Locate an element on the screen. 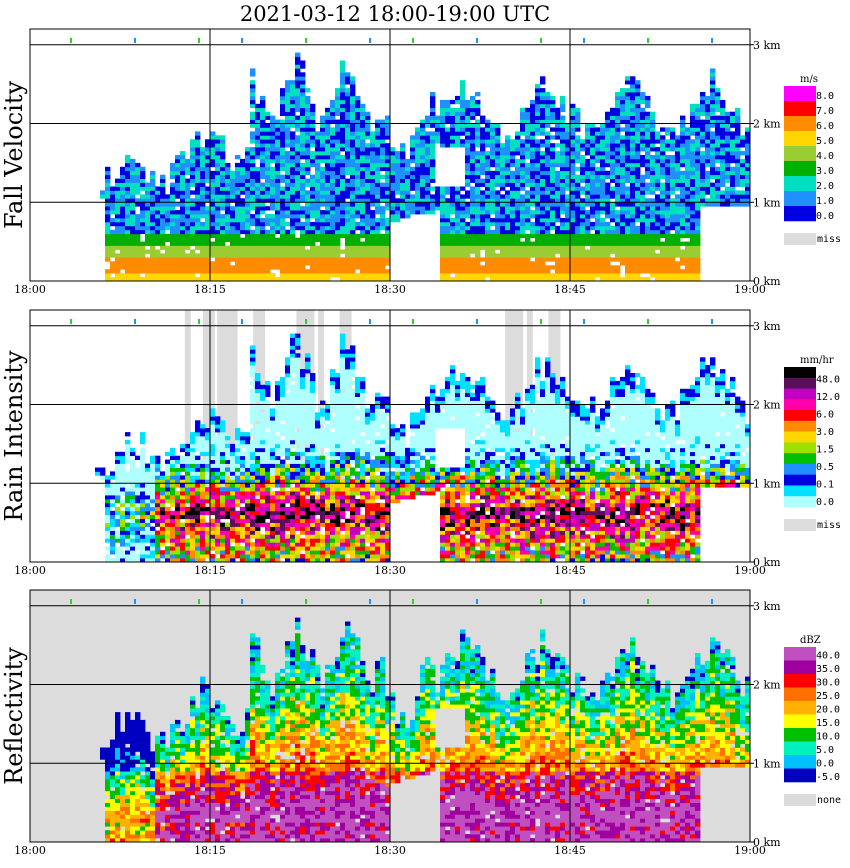  colorbar-label: 1.0 is located at coordinates (825, 201).